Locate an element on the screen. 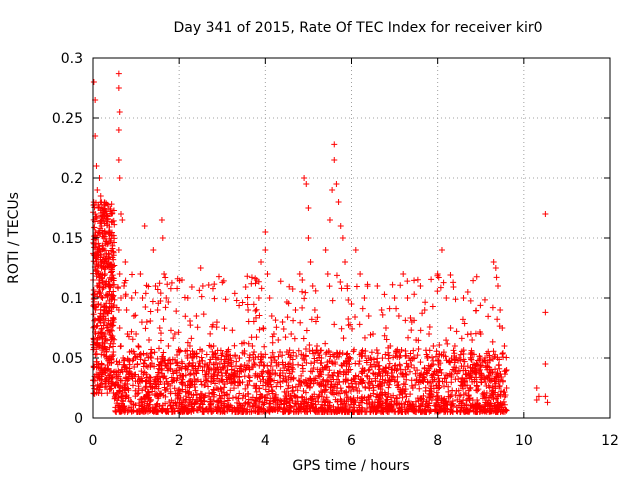  x-axis-label: GPS time / hours is located at coordinates (350, 466).